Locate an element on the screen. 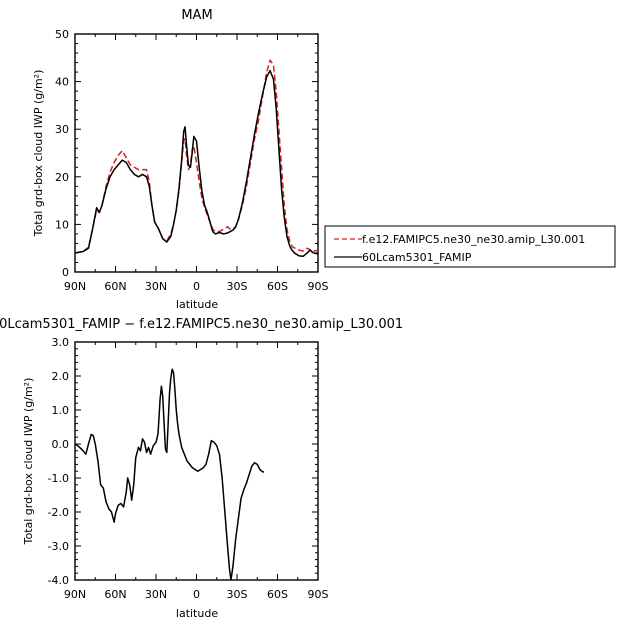 This screenshot has width=626, height=626. top-ylabel: Total grd-box cloud IWP (g/m²) is located at coordinates (38, 154).